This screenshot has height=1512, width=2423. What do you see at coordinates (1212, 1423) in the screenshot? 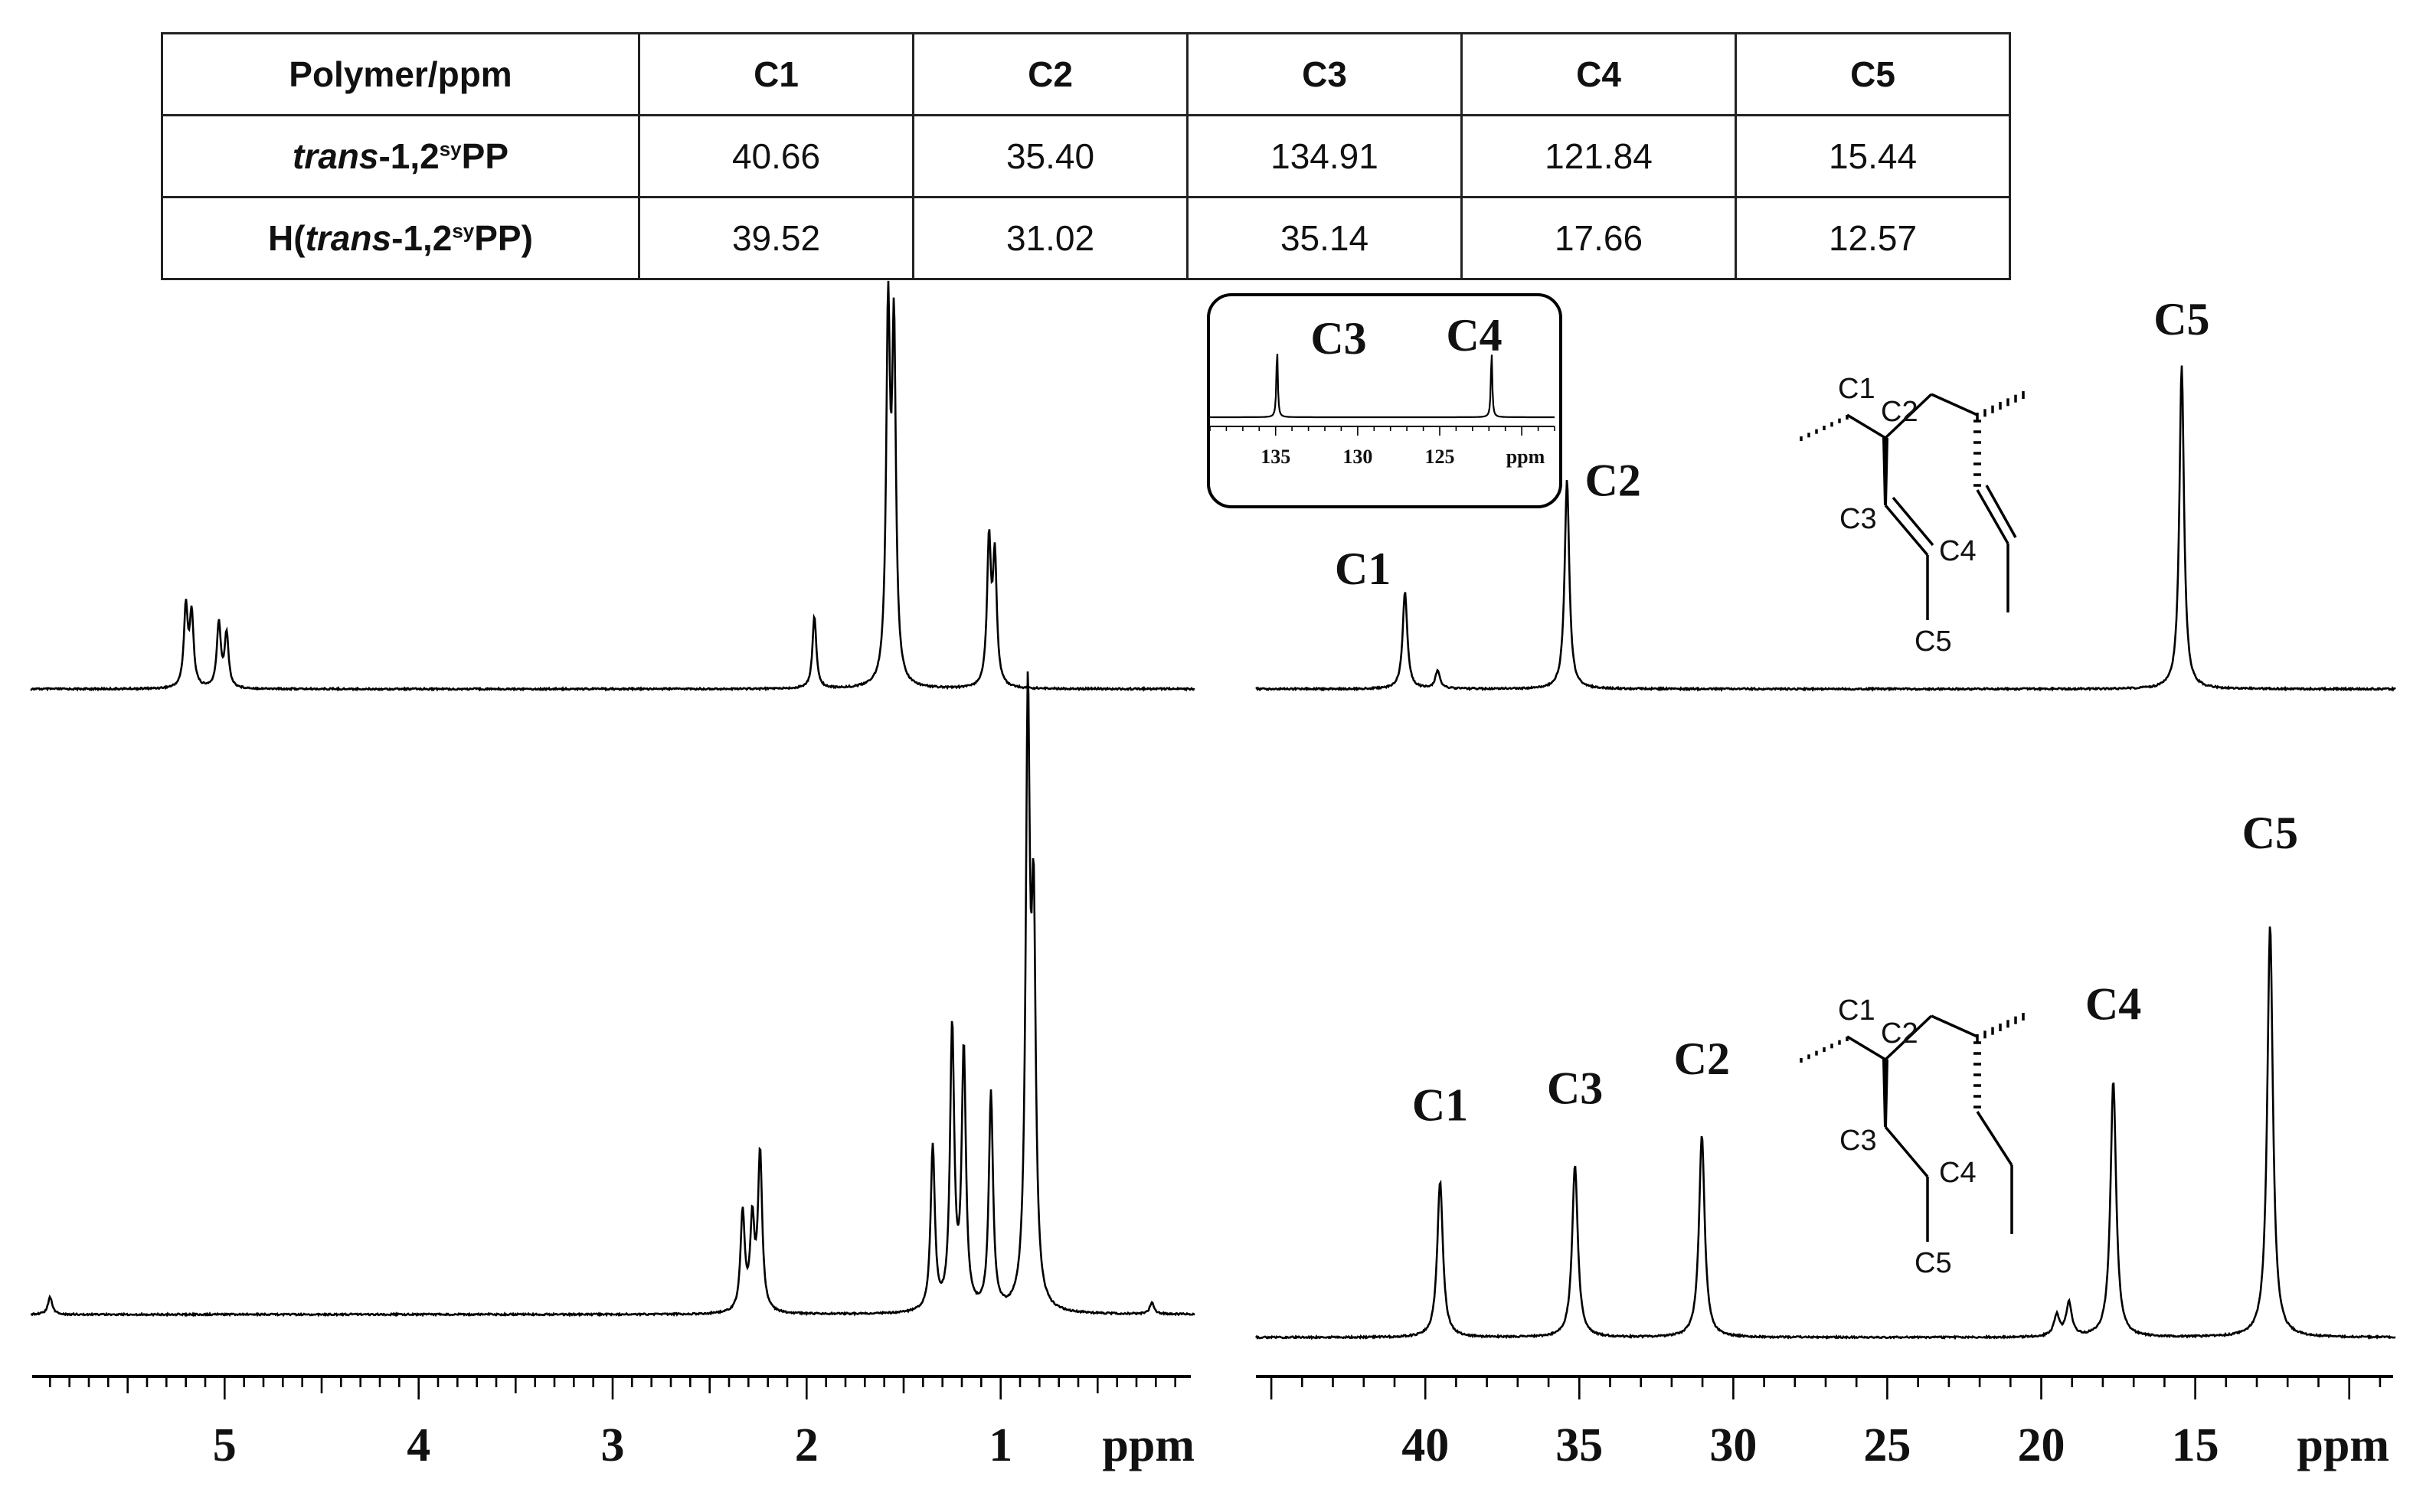
I see `axes-layer: 5 4 3 2 1 ppm 40 35 30 25 20 15 ppm` at bounding box center [1212, 1423].